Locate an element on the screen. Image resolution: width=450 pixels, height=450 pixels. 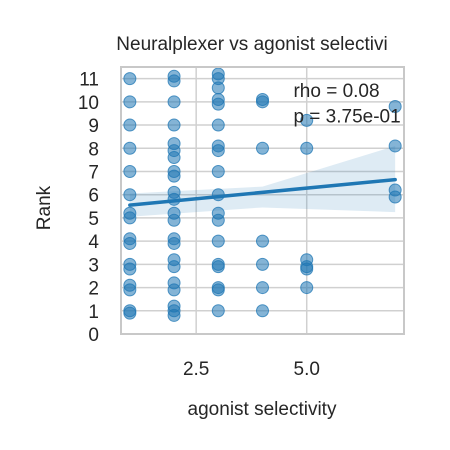
p-value-annotation: p = 3.75e-01 is located at coordinates (346, 117).